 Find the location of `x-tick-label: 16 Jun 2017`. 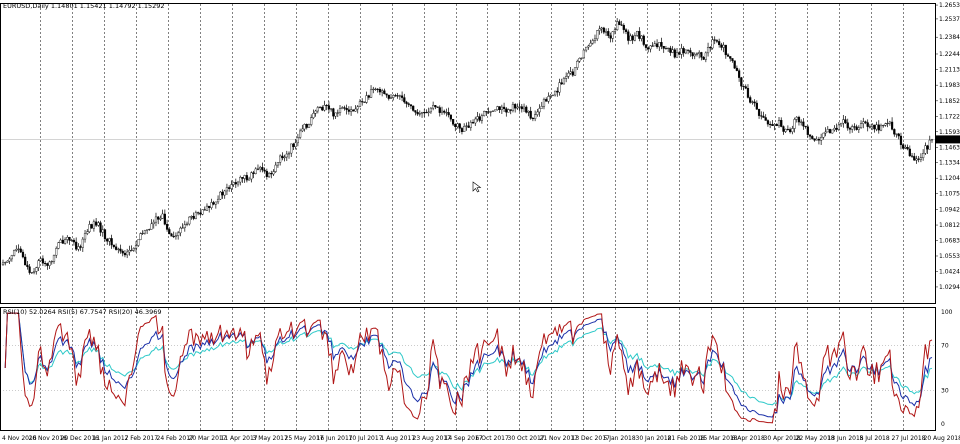

x-tick-label: 16 Jun 2017 is located at coordinates (335, 438).